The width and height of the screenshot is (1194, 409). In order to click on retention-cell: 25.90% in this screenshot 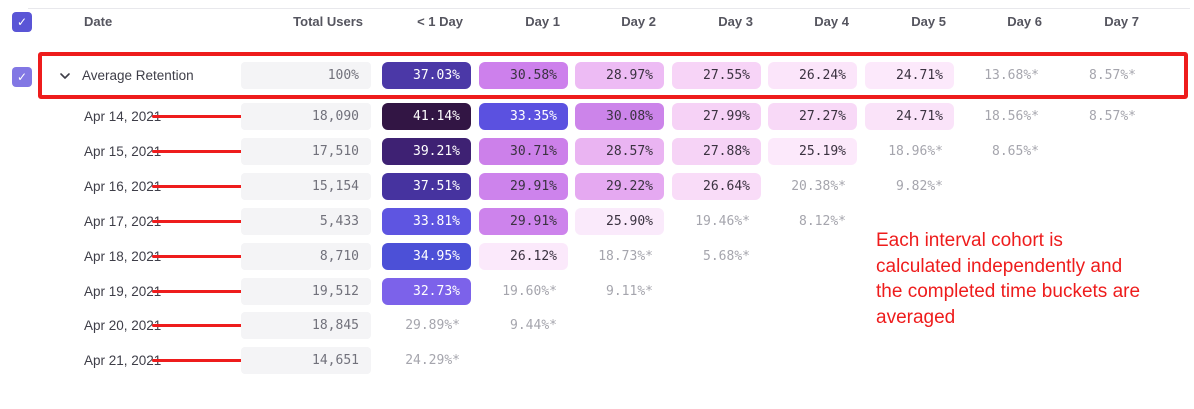, I will do `click(619, 221)`.